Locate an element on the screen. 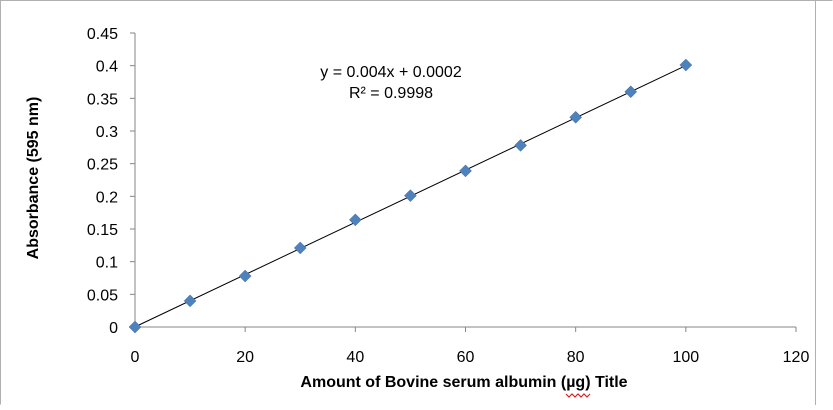 The image size is (833, 410). y-tick-label: 0.05 is located at coordinates (102, 295).